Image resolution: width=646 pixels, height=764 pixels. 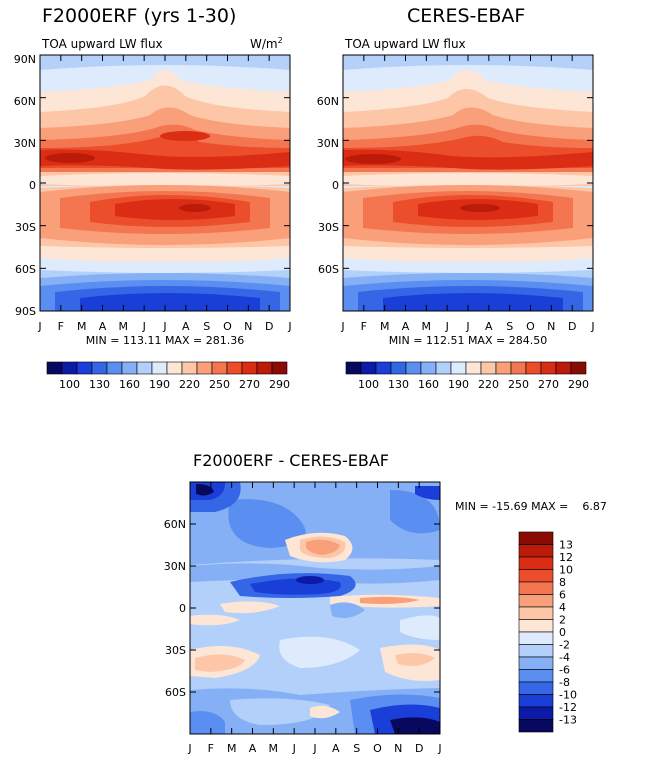 What do you see at coordinates (139, 16) in the screenshot?
I see `panel-model-title: F2000ERF (yrs 1-30)` at bounding box center [139, 16].